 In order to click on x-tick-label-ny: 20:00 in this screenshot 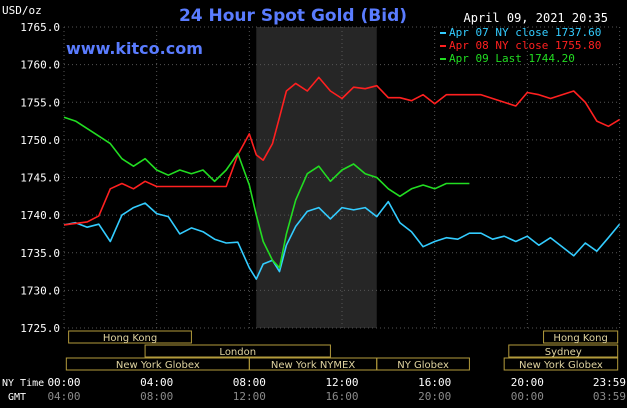, I will do `click(527, 382)`.